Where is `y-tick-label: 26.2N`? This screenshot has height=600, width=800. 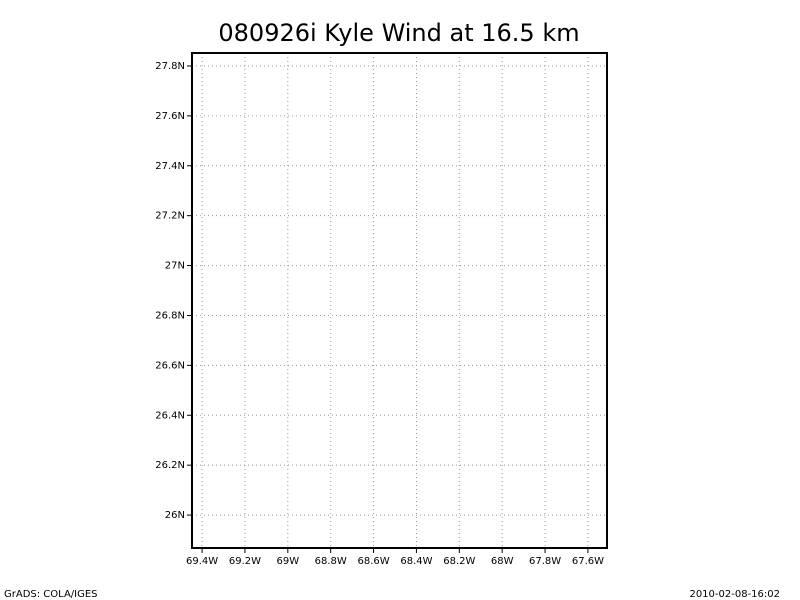 y-tick-label: 26.2N is located at coordinates (170, 465).